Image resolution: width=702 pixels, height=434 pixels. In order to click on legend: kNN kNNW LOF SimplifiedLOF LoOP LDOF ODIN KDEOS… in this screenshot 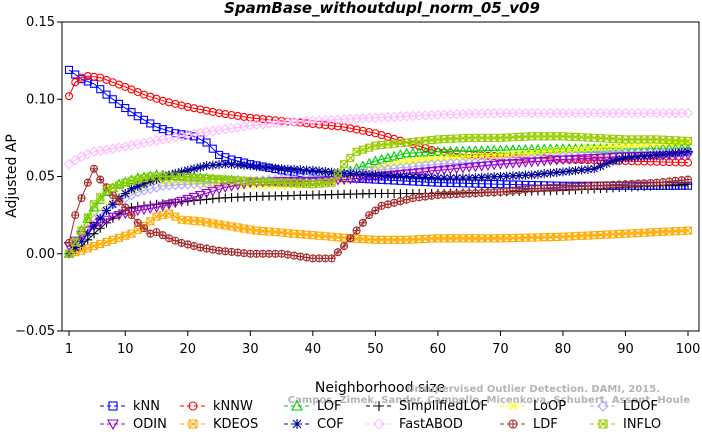, I will do `click(380, 415)`.